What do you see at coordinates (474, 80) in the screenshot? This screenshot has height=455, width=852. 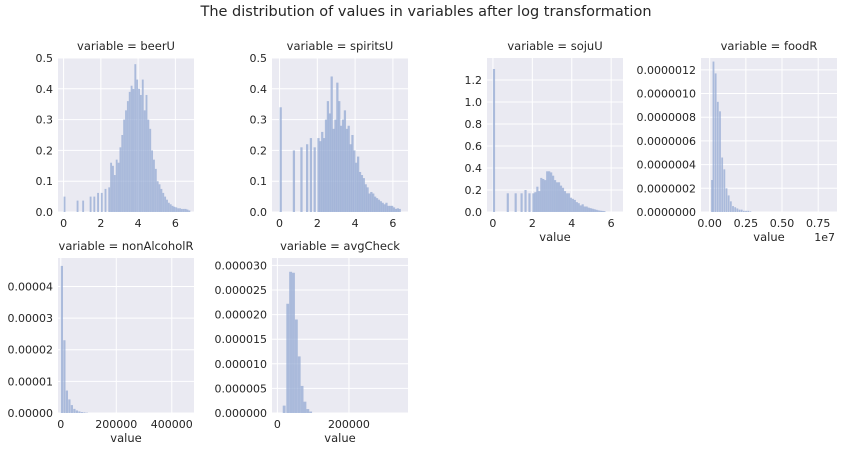 I see `y-tick-label: 1.2` at bounding box center [474, 80].